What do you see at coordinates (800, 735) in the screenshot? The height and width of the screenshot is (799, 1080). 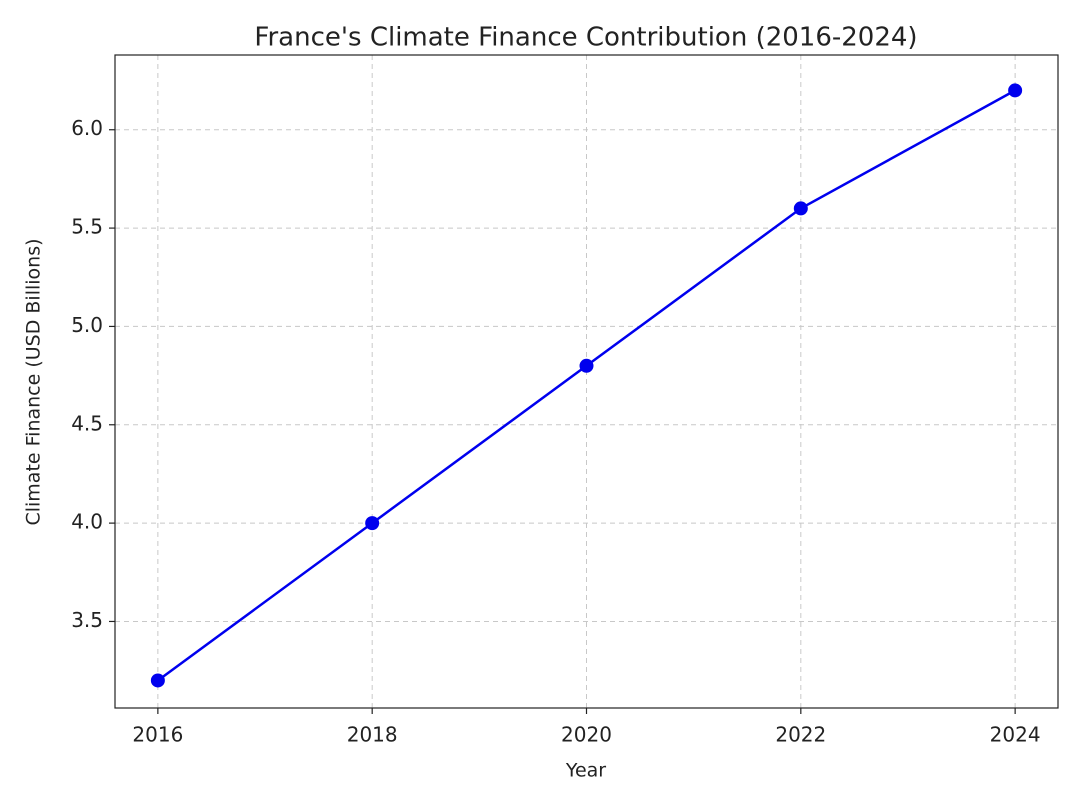 I see `x-tick-label: 2022` at bounding box center [800, 735].